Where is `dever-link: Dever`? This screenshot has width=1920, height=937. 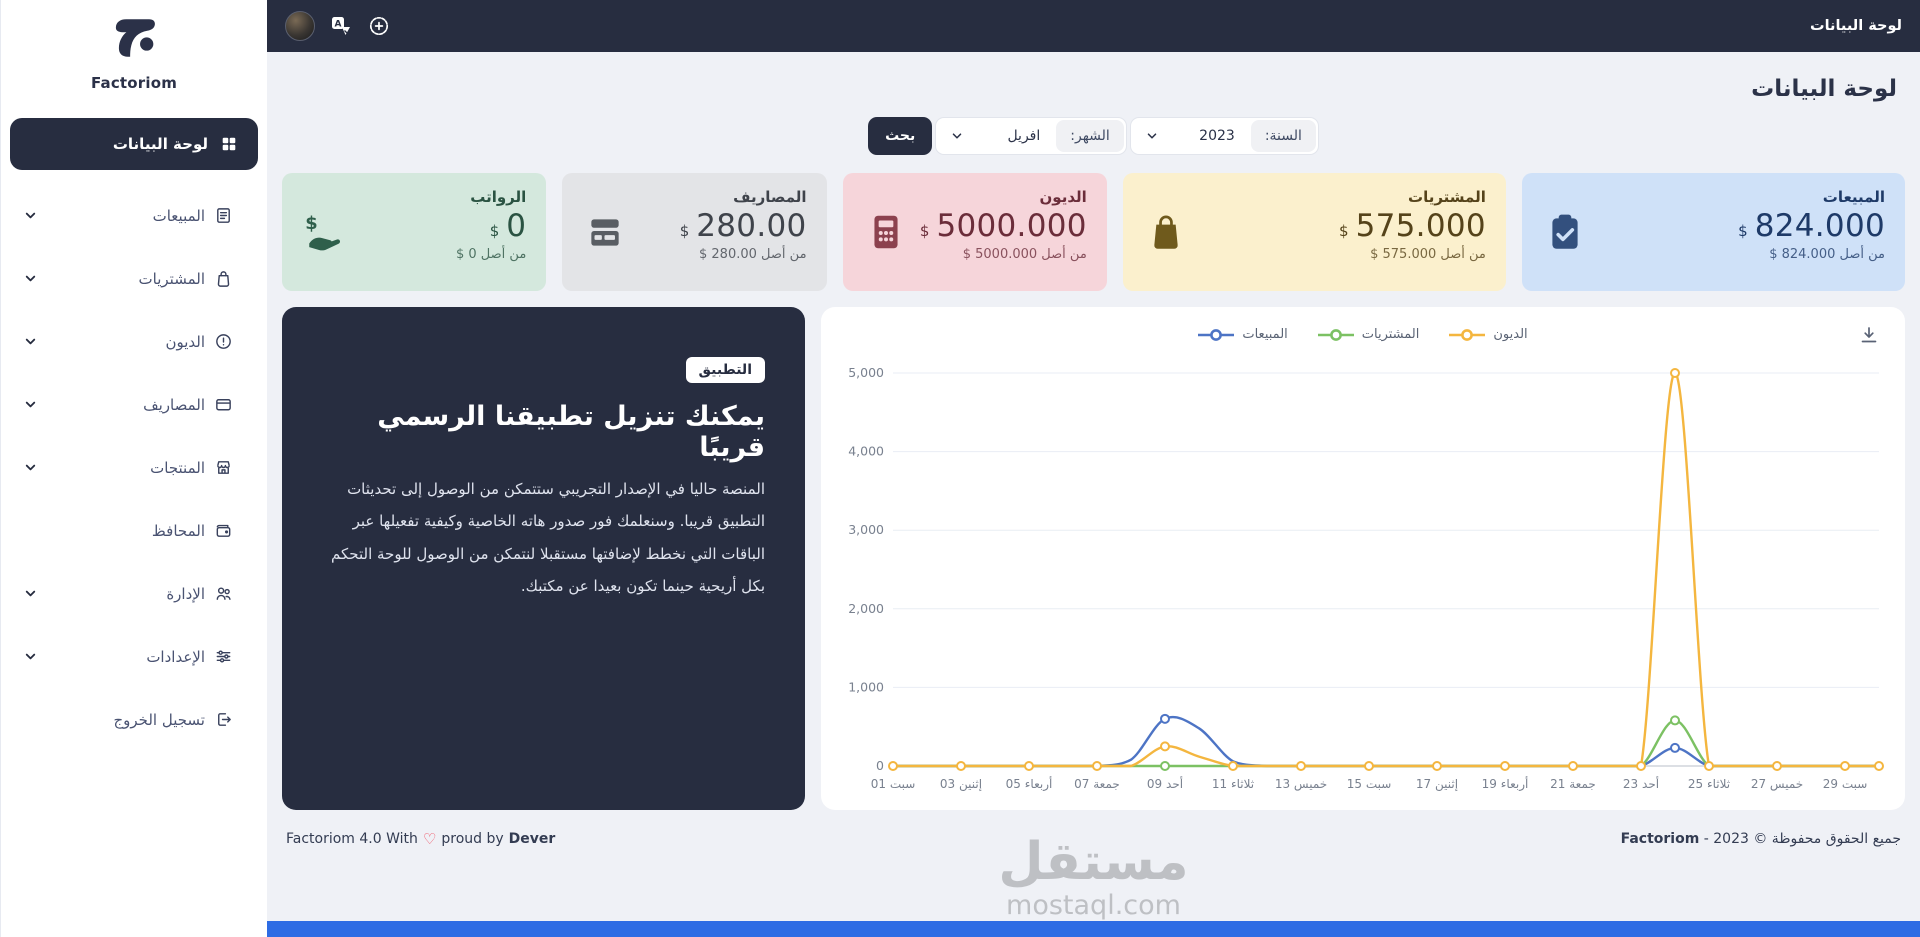 dever-link: Dever is located at coordinates (532, 839).